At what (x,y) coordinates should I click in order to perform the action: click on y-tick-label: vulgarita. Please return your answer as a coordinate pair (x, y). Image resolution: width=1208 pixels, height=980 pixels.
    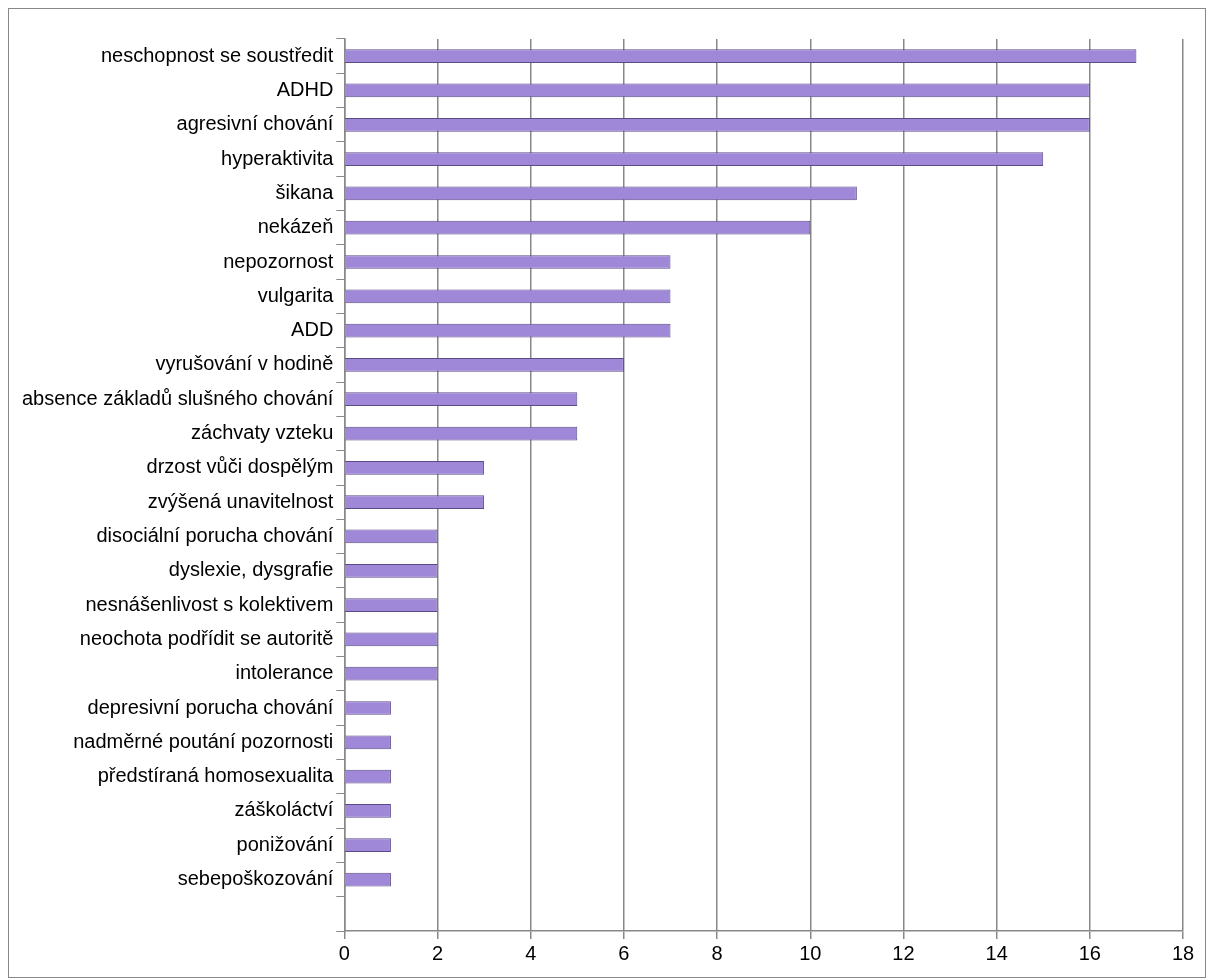
    Looking at the image, I should click on (296, 294).